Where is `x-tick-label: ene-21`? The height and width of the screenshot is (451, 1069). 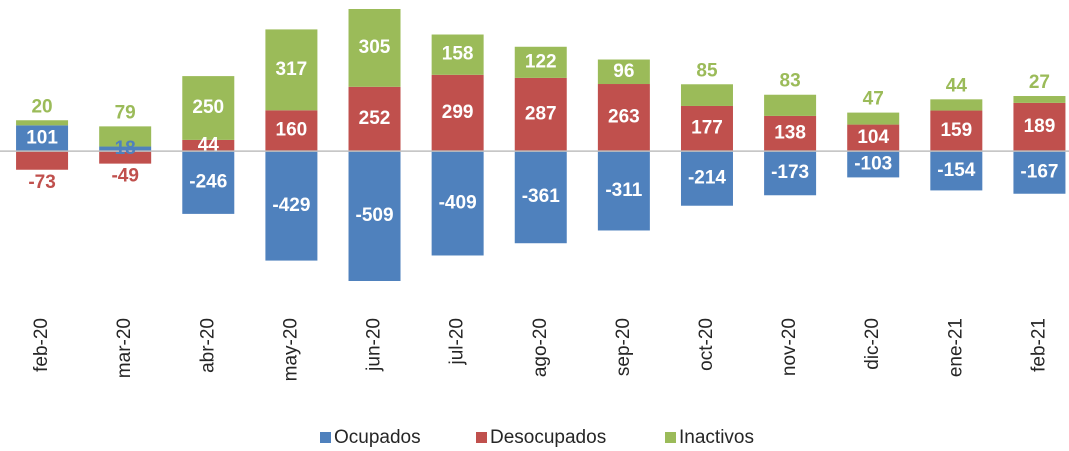
x-tick-label: ene-21 is located at coordinates (955, 347).